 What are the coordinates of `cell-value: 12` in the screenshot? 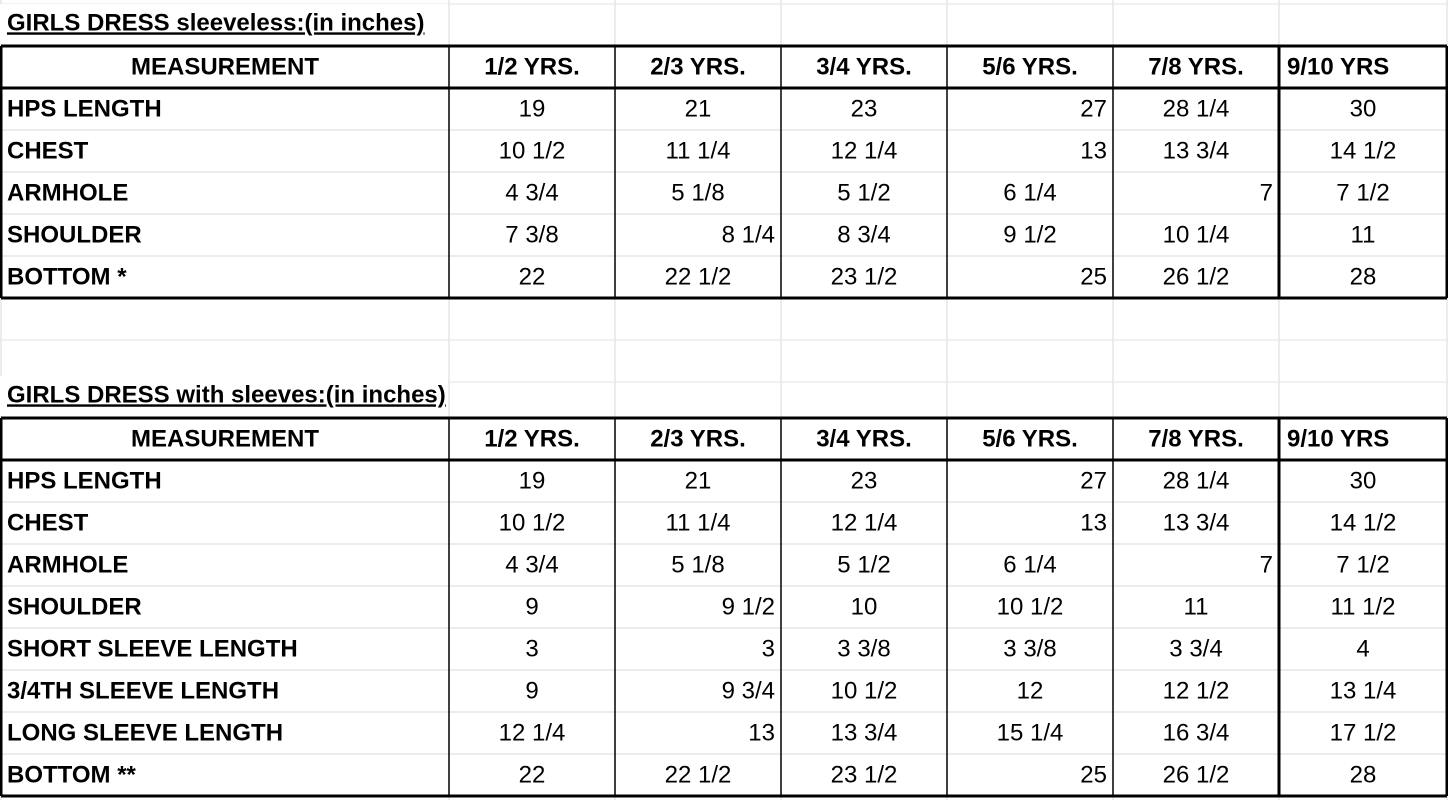 It's located at (1030, 690).